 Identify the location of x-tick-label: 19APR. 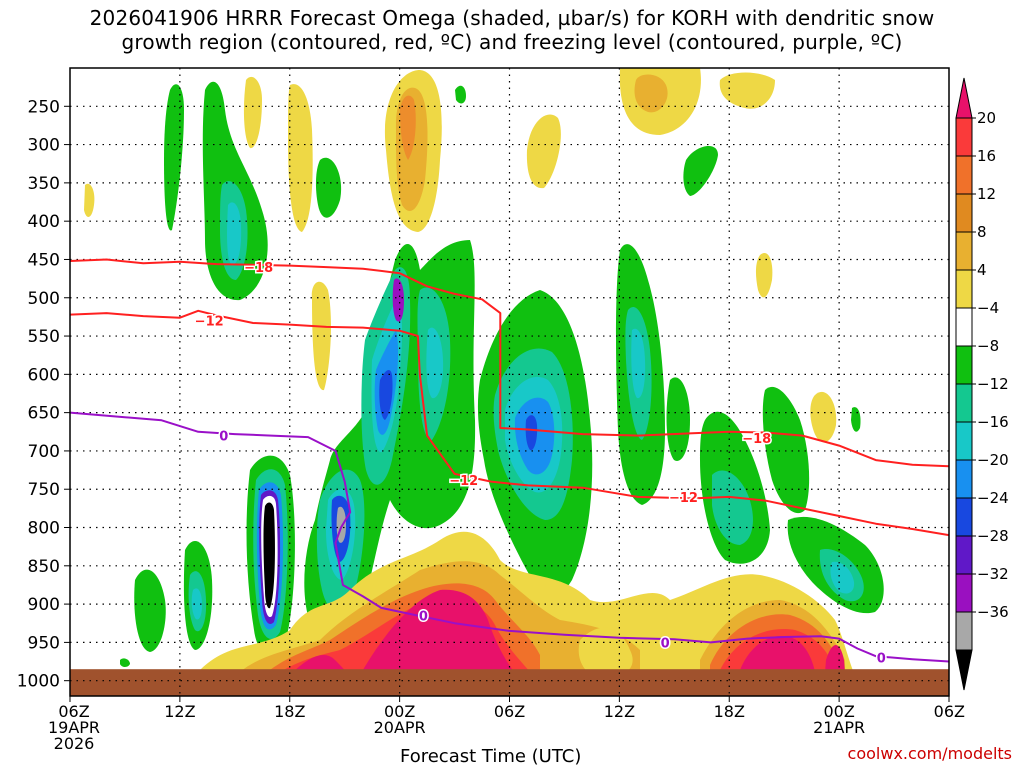
(74, 727).